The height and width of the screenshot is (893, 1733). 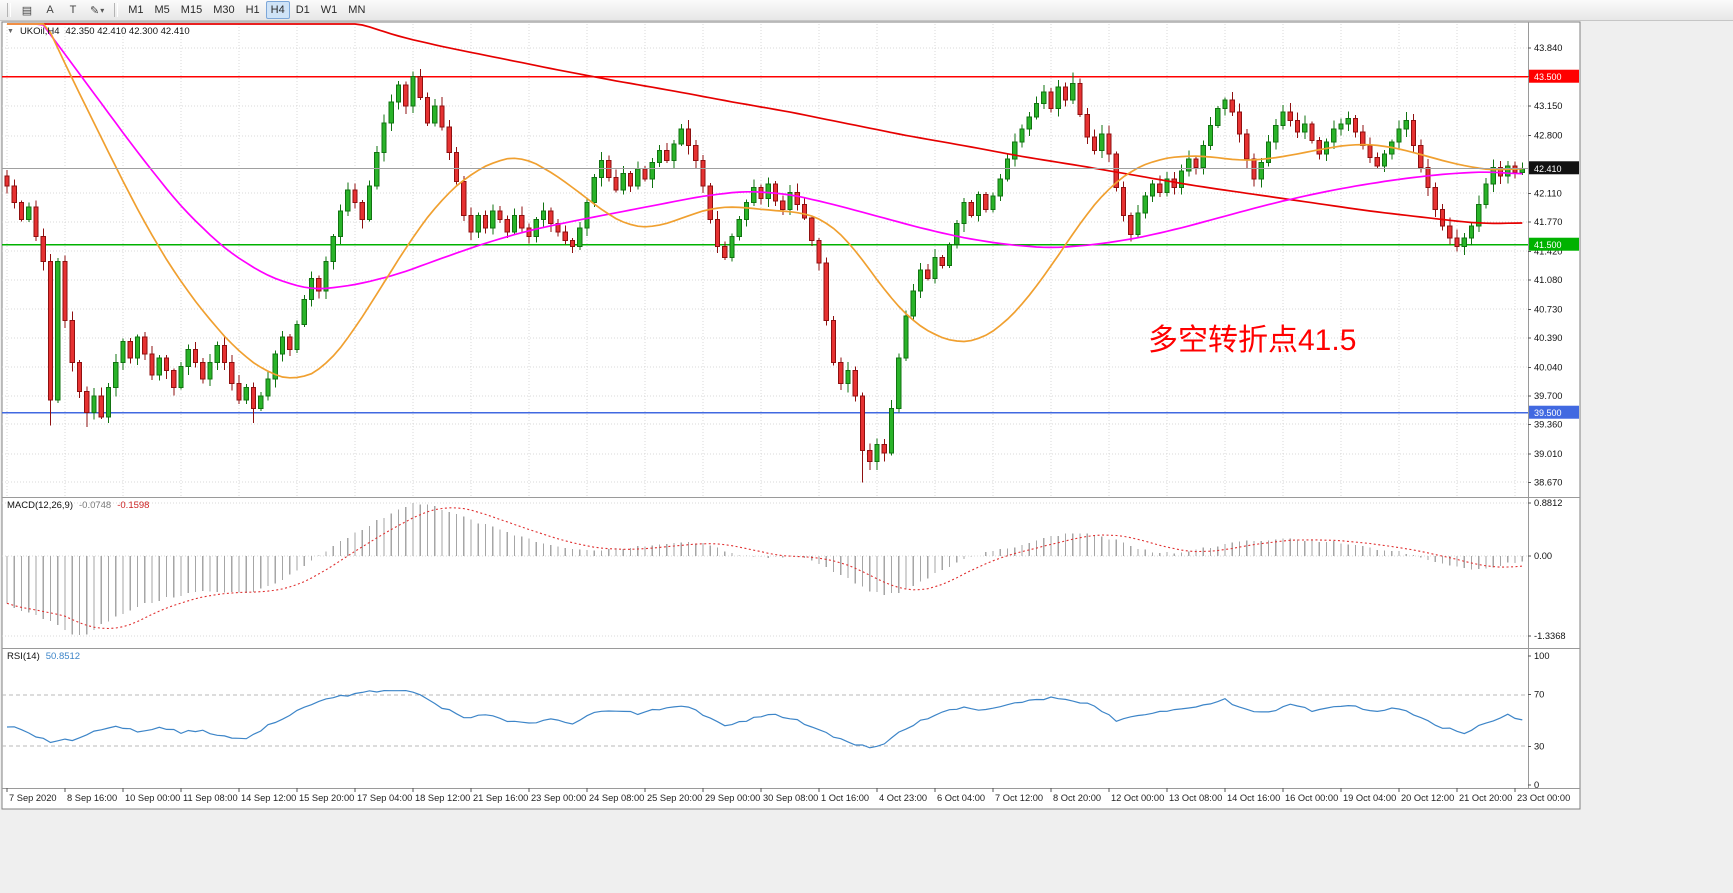 What do you see at coordinates (961, 798) in the screenshot?
I see `svg-text: 6 Oct 04:00` at bounding box center [961, 798].